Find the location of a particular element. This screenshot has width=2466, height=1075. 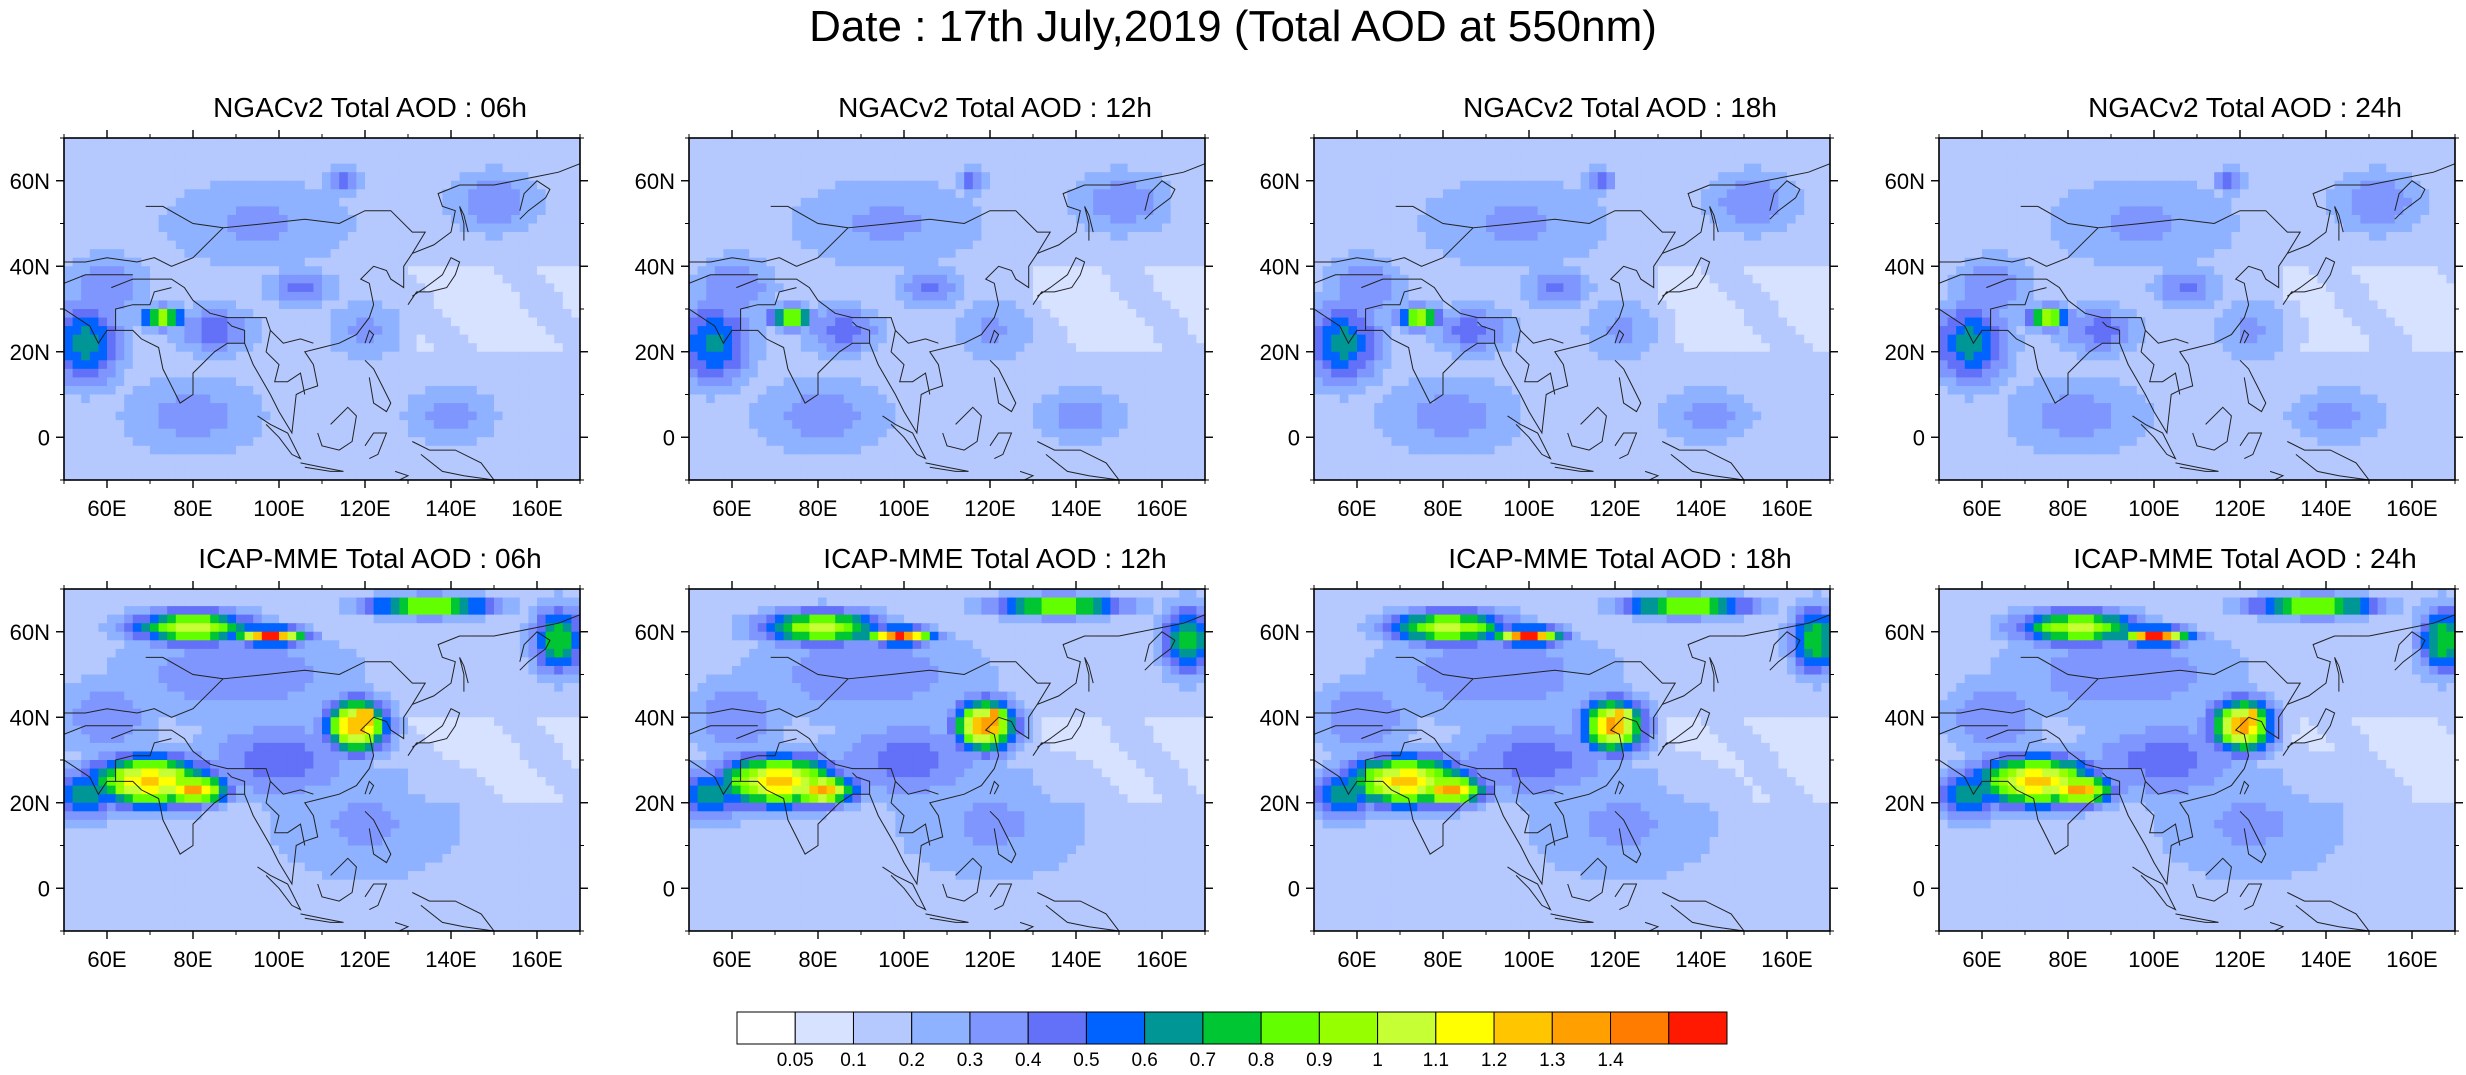

colorbar-label: 0.5 is located at coordinates (1086, 1060).